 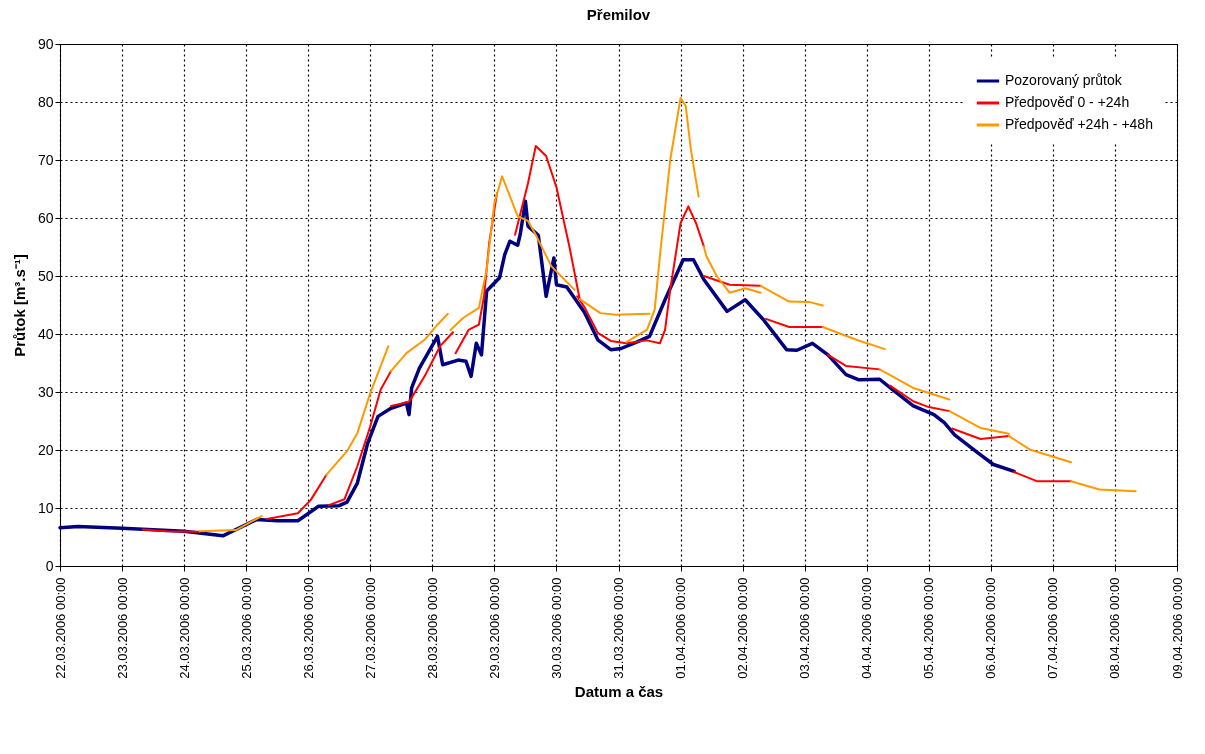 I want to click on x-tick-label: 31.03.2006 00:00, so click(x=618, y=628).